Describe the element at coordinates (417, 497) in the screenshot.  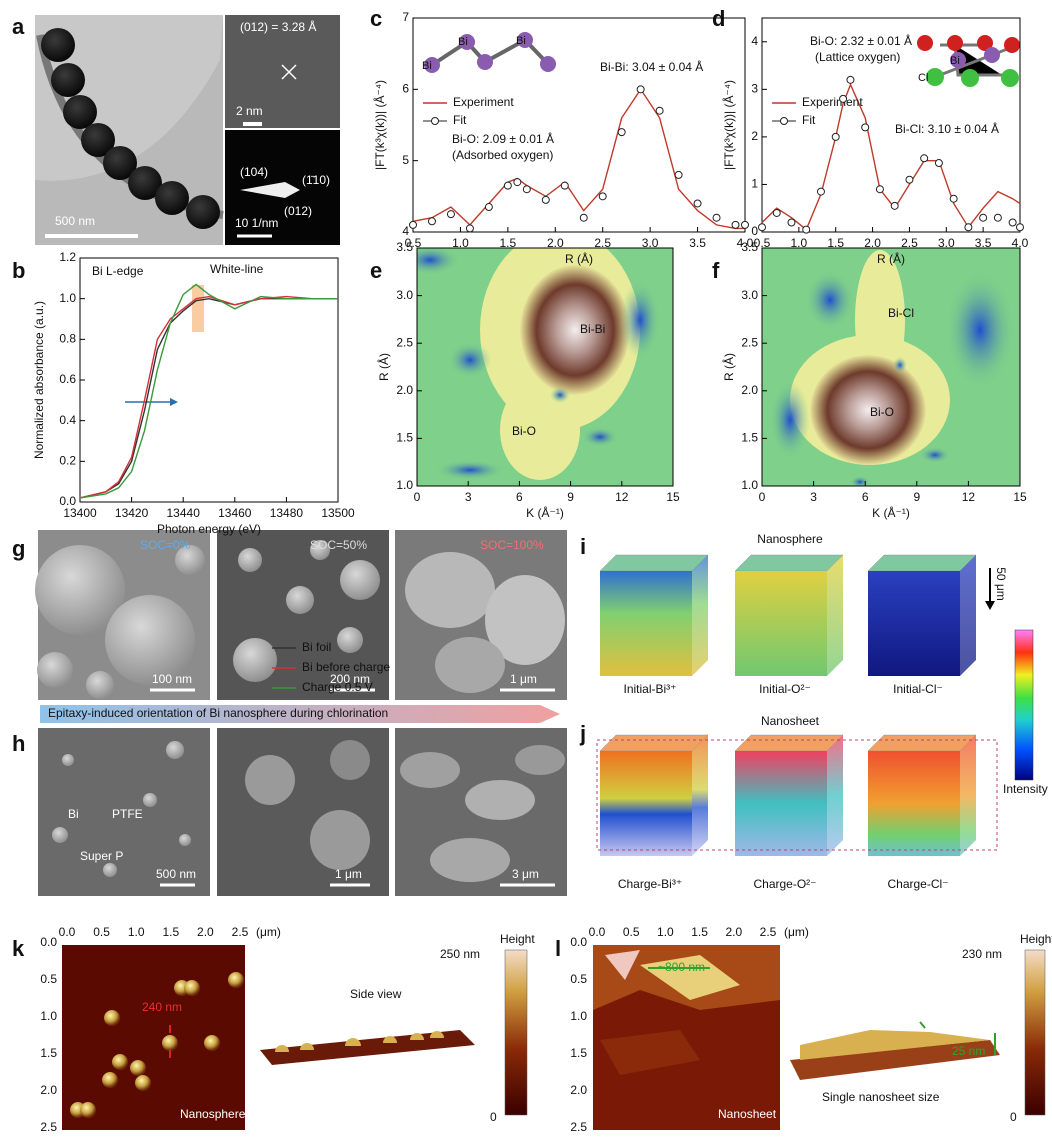
I see `x-tick-label: 0` at that location.